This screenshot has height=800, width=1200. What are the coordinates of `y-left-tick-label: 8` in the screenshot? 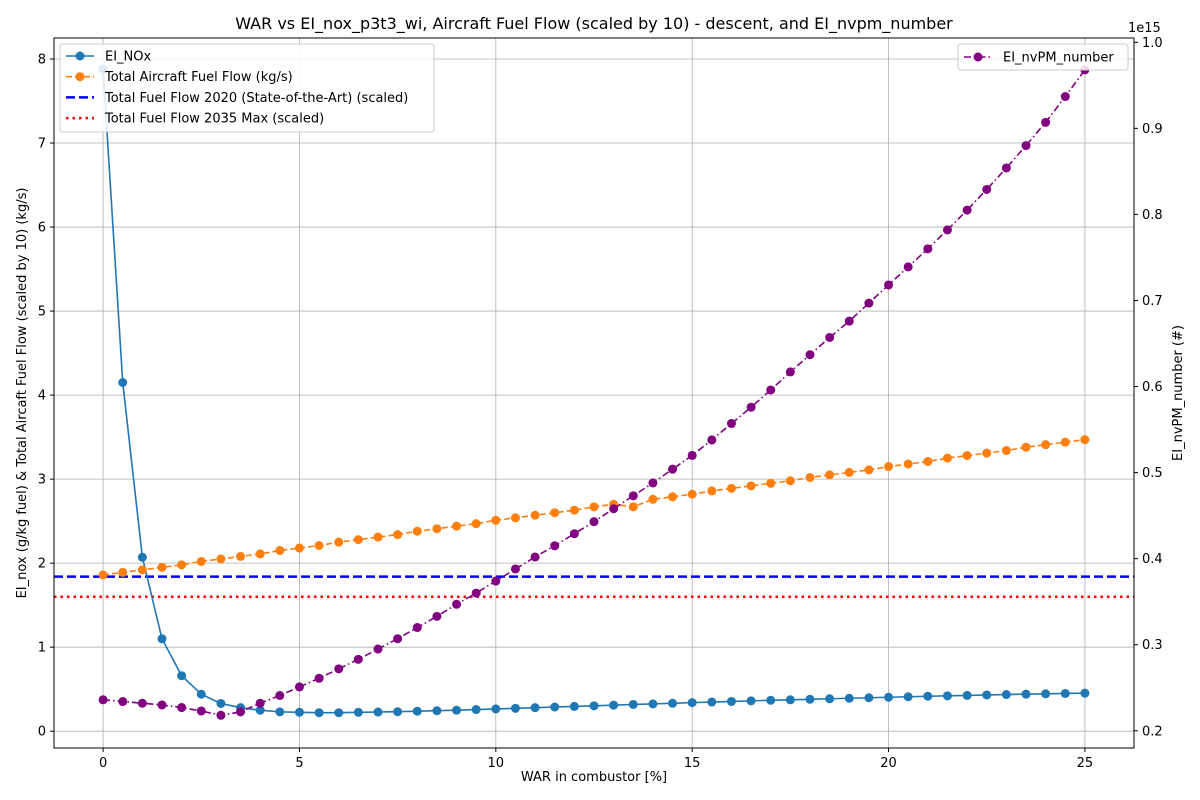 It's located at (42, 60).